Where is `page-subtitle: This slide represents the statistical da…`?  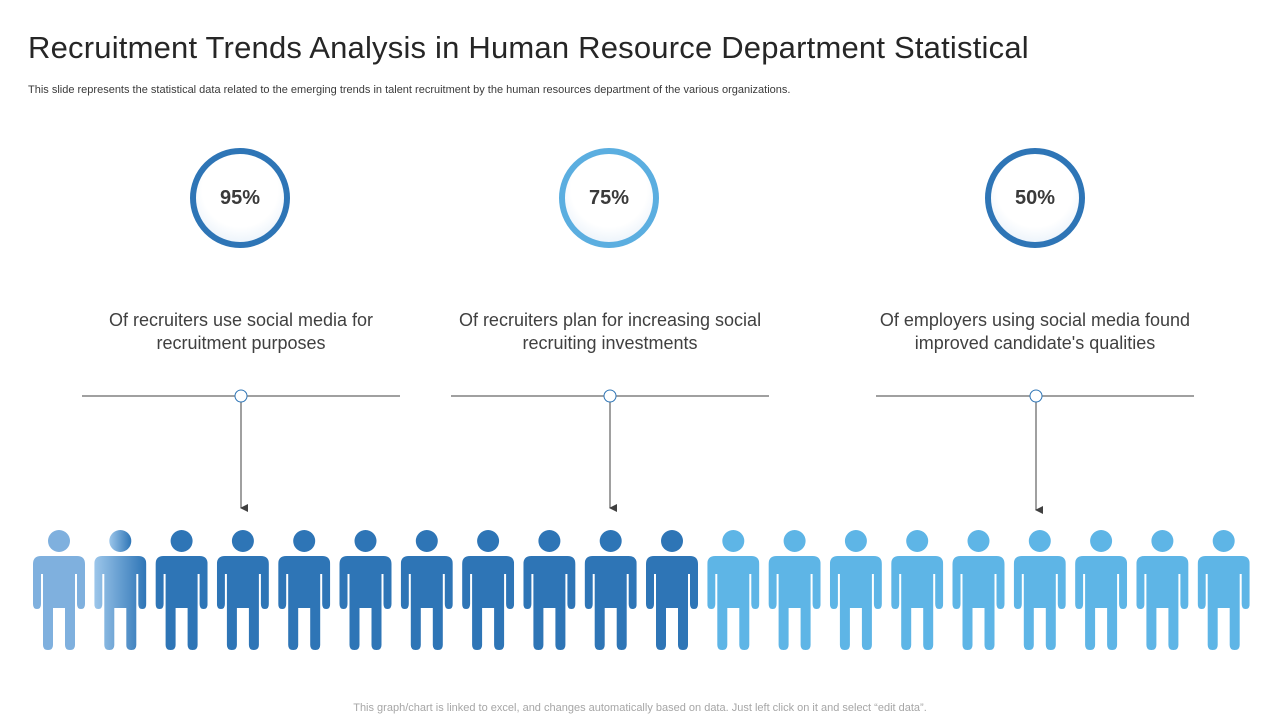
page-subtitle: This slide represents the statistical da… is located at coordinates (409, 90).